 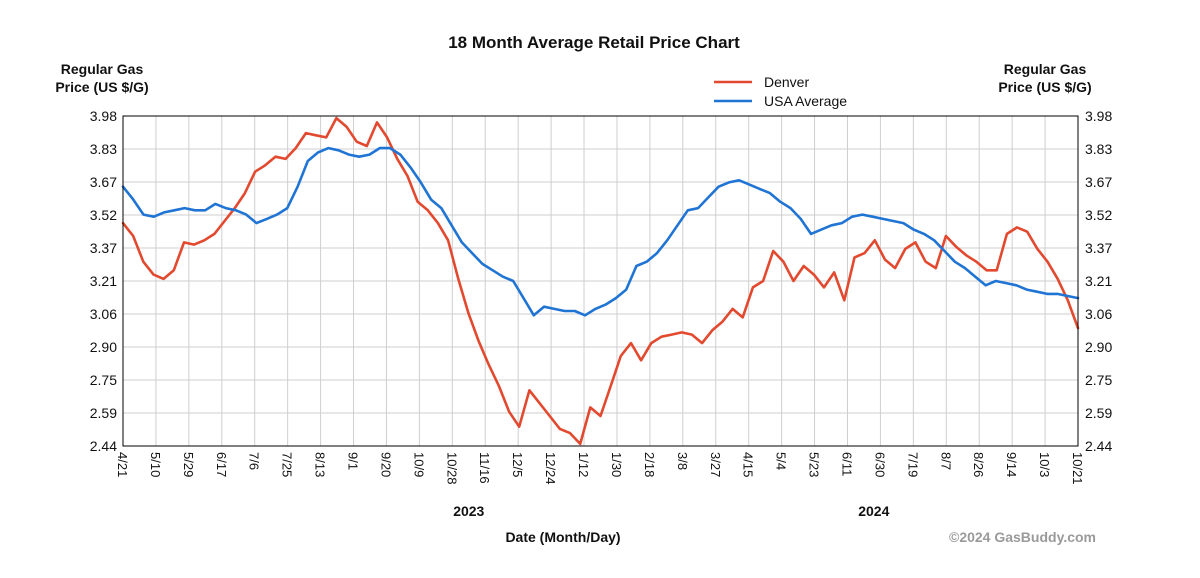 What do you see at coordinates (879, 464) in the screenshot?
I see `x-tick-label: 6/30` at bounding box center [879, 464].